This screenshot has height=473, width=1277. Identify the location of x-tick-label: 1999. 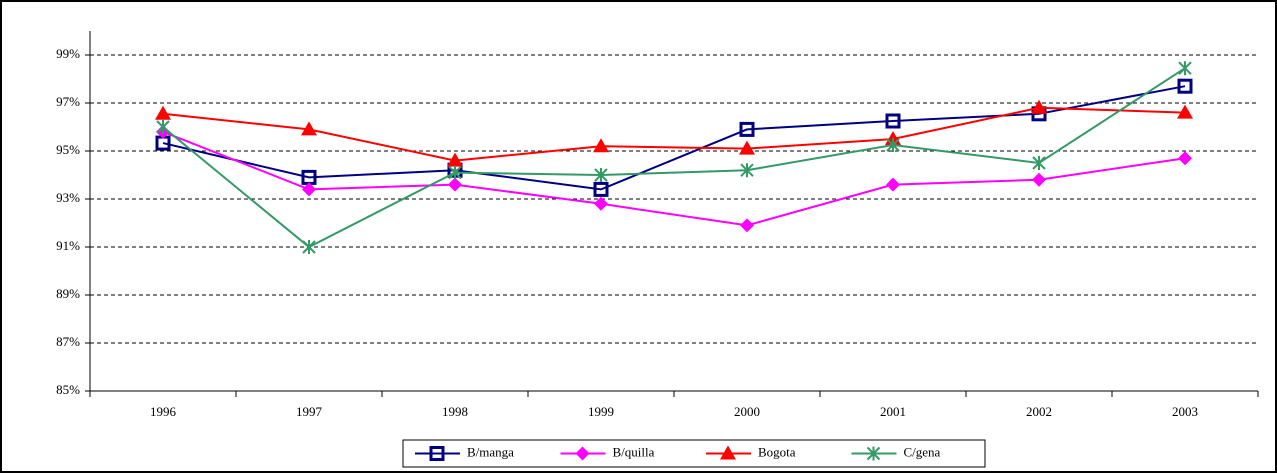
(601, 411).